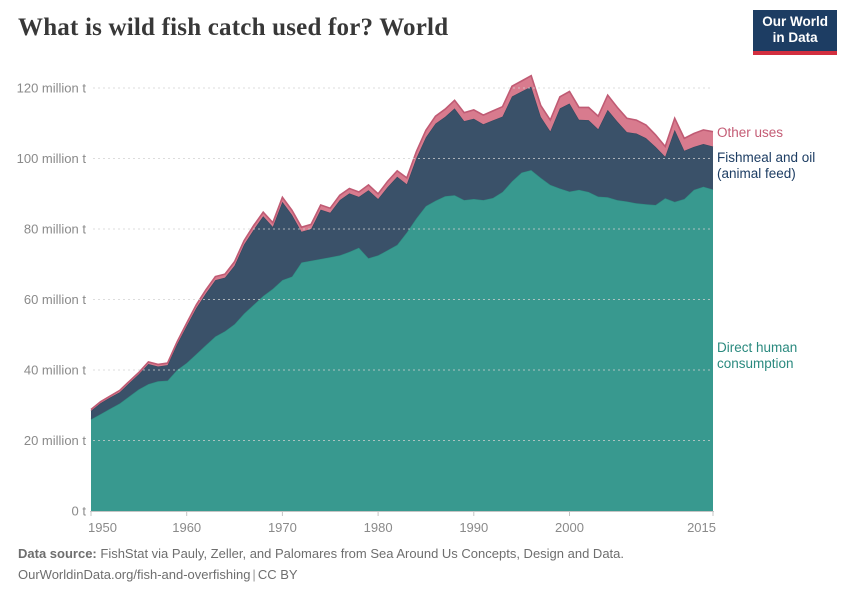  What do you see at coordinates (52, 158) in the screenshot?
I see `y-tick-label-100: 100 million t` at bounding box center [52, 158].